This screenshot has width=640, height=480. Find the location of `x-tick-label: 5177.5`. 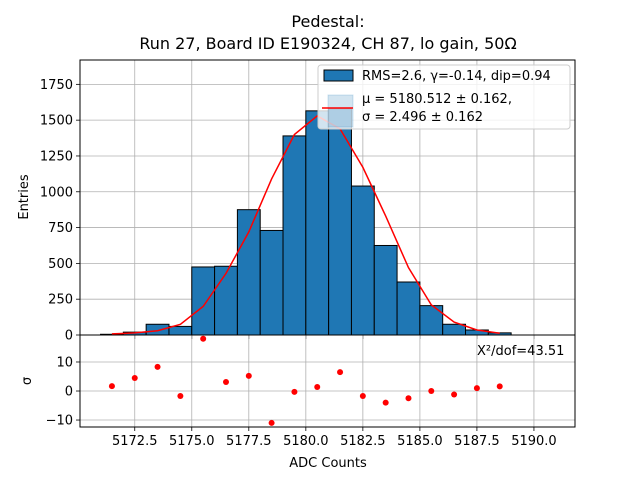

x-tick-label: 5177.5 is located at coordinates (249, 441).